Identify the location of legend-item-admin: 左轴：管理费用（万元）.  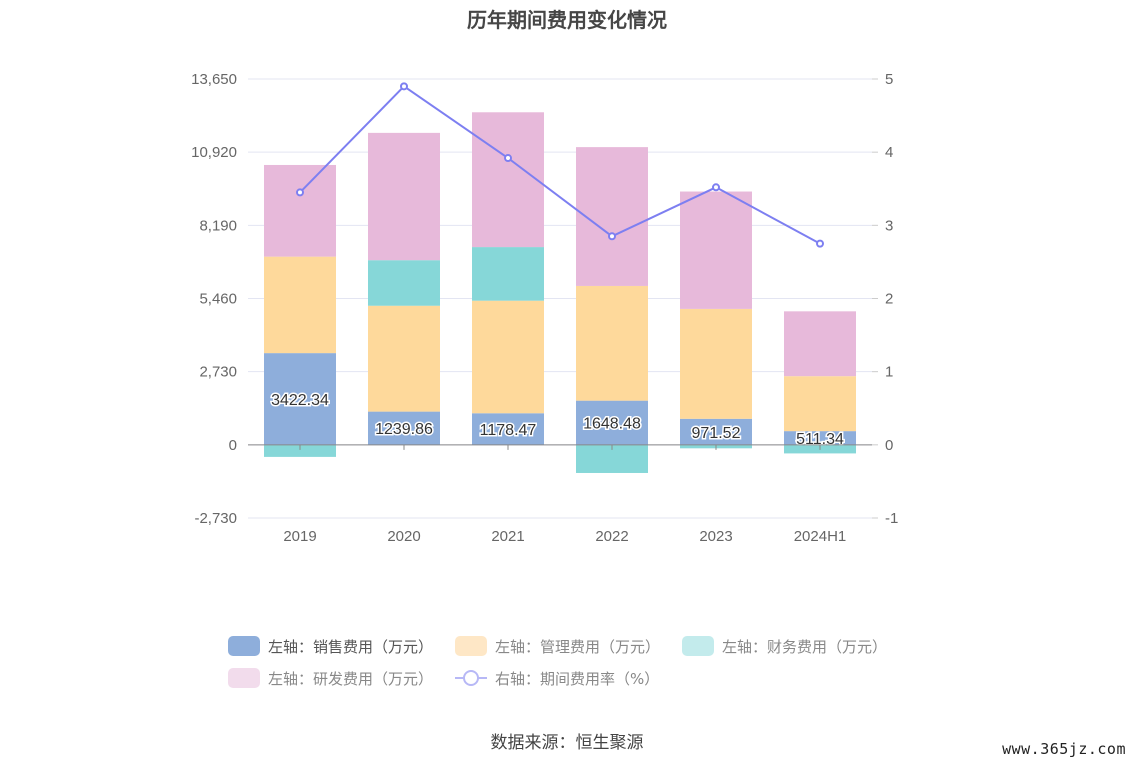
(557, 646).